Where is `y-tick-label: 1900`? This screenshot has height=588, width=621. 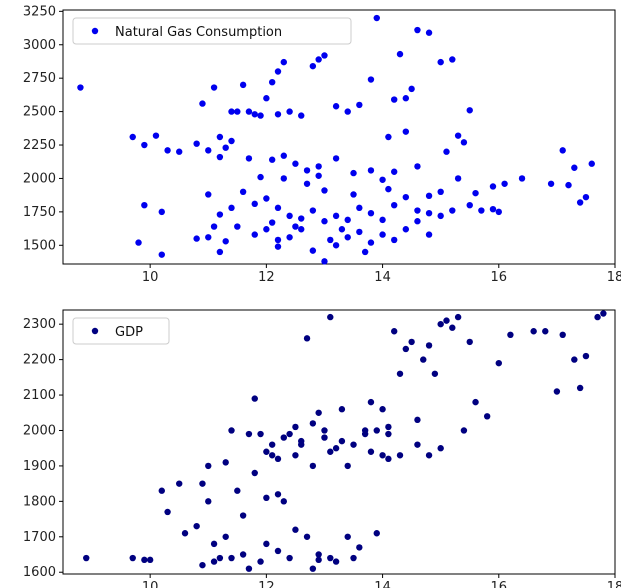 y-tick-label: 1900 is located at coordinates (39, 466).